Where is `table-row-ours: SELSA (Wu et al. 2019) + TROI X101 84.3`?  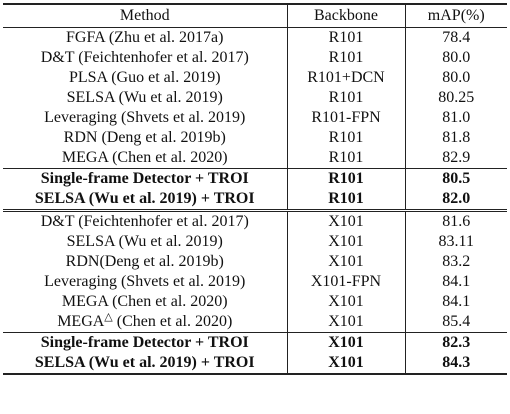
table-row-ours: SELSA (Wu et al. 2019) + TROI X101 84.3 is located at coordinates (255, 363).